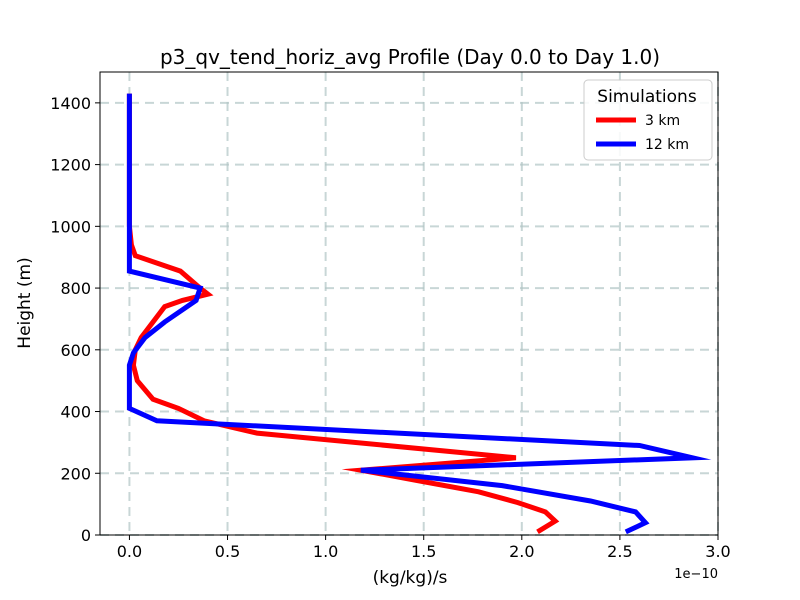 The width and height of the screenshot is (800, 600). What do you see at coordinates (75, 350) in the screenshot?
I see `y-tick-label: 600` at bounding box center [75, 350].